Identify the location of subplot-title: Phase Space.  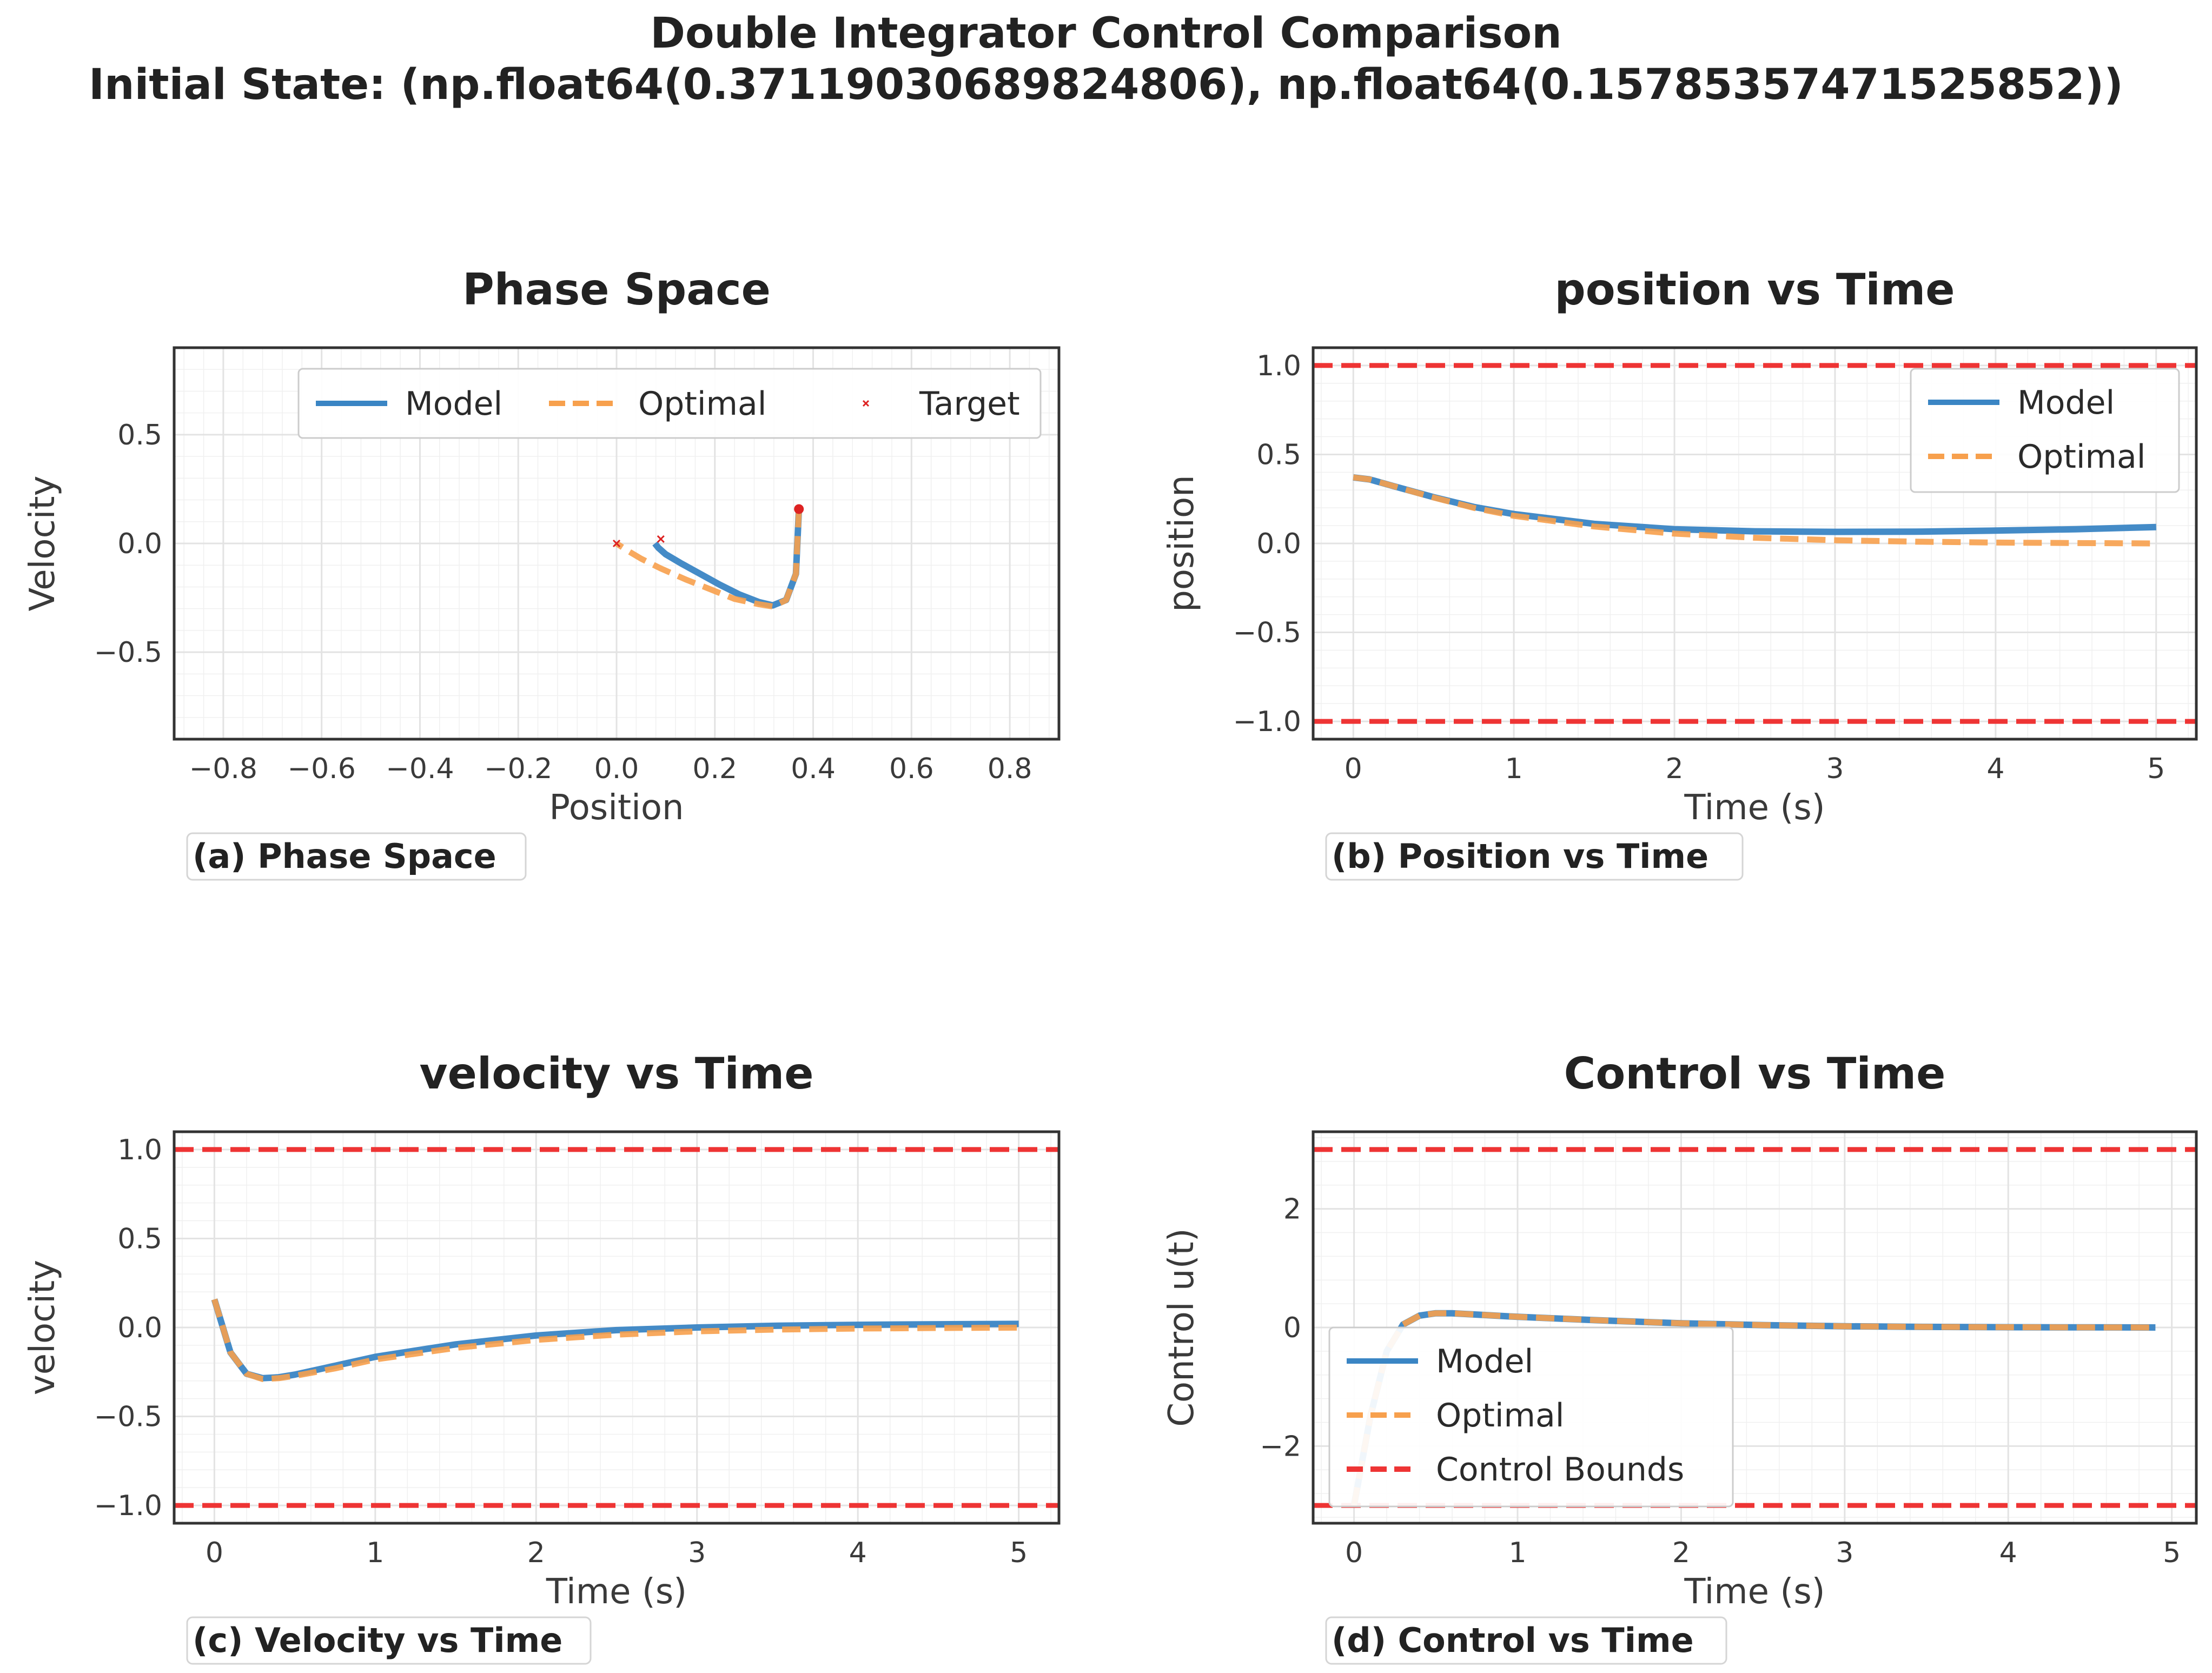
(616, 289).